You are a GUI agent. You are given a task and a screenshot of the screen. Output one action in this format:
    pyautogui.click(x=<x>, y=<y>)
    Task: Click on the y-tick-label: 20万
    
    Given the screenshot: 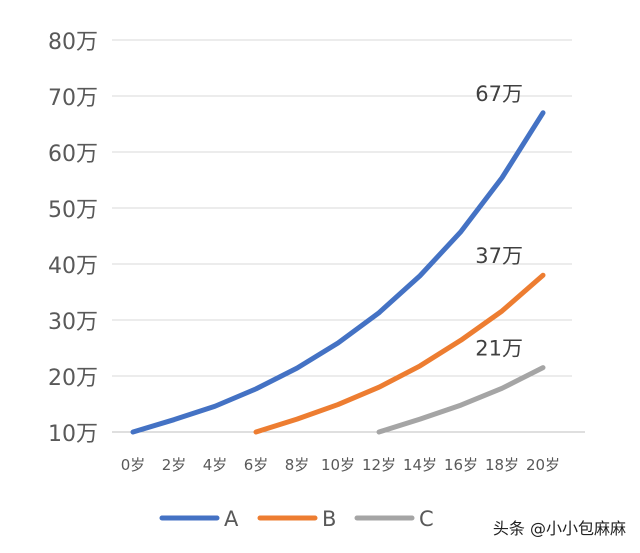 What is the action you would take?
    pyautogui.click(x=73, y=378)
    